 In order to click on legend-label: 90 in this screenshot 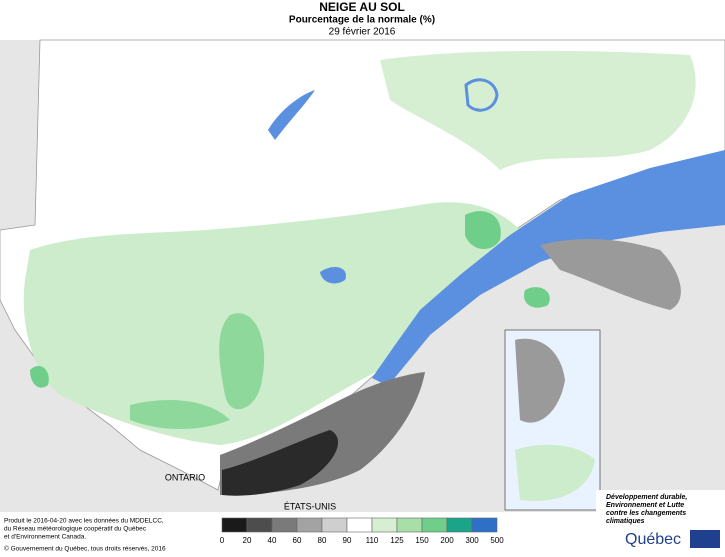, I will do `click(347, 540)`.